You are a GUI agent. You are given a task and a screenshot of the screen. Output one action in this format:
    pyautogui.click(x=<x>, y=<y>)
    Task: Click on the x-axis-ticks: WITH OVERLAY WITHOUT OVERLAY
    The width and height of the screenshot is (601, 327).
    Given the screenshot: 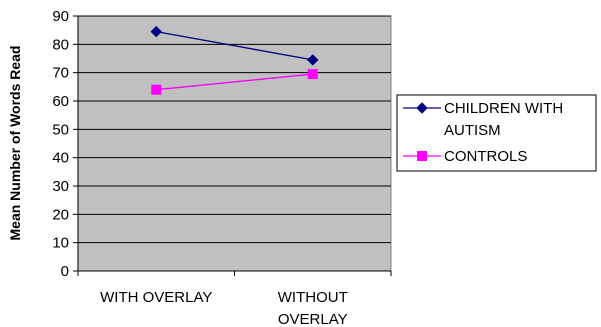 What is the action you would take?
    pyautogui.click(x=234, y=299)
    